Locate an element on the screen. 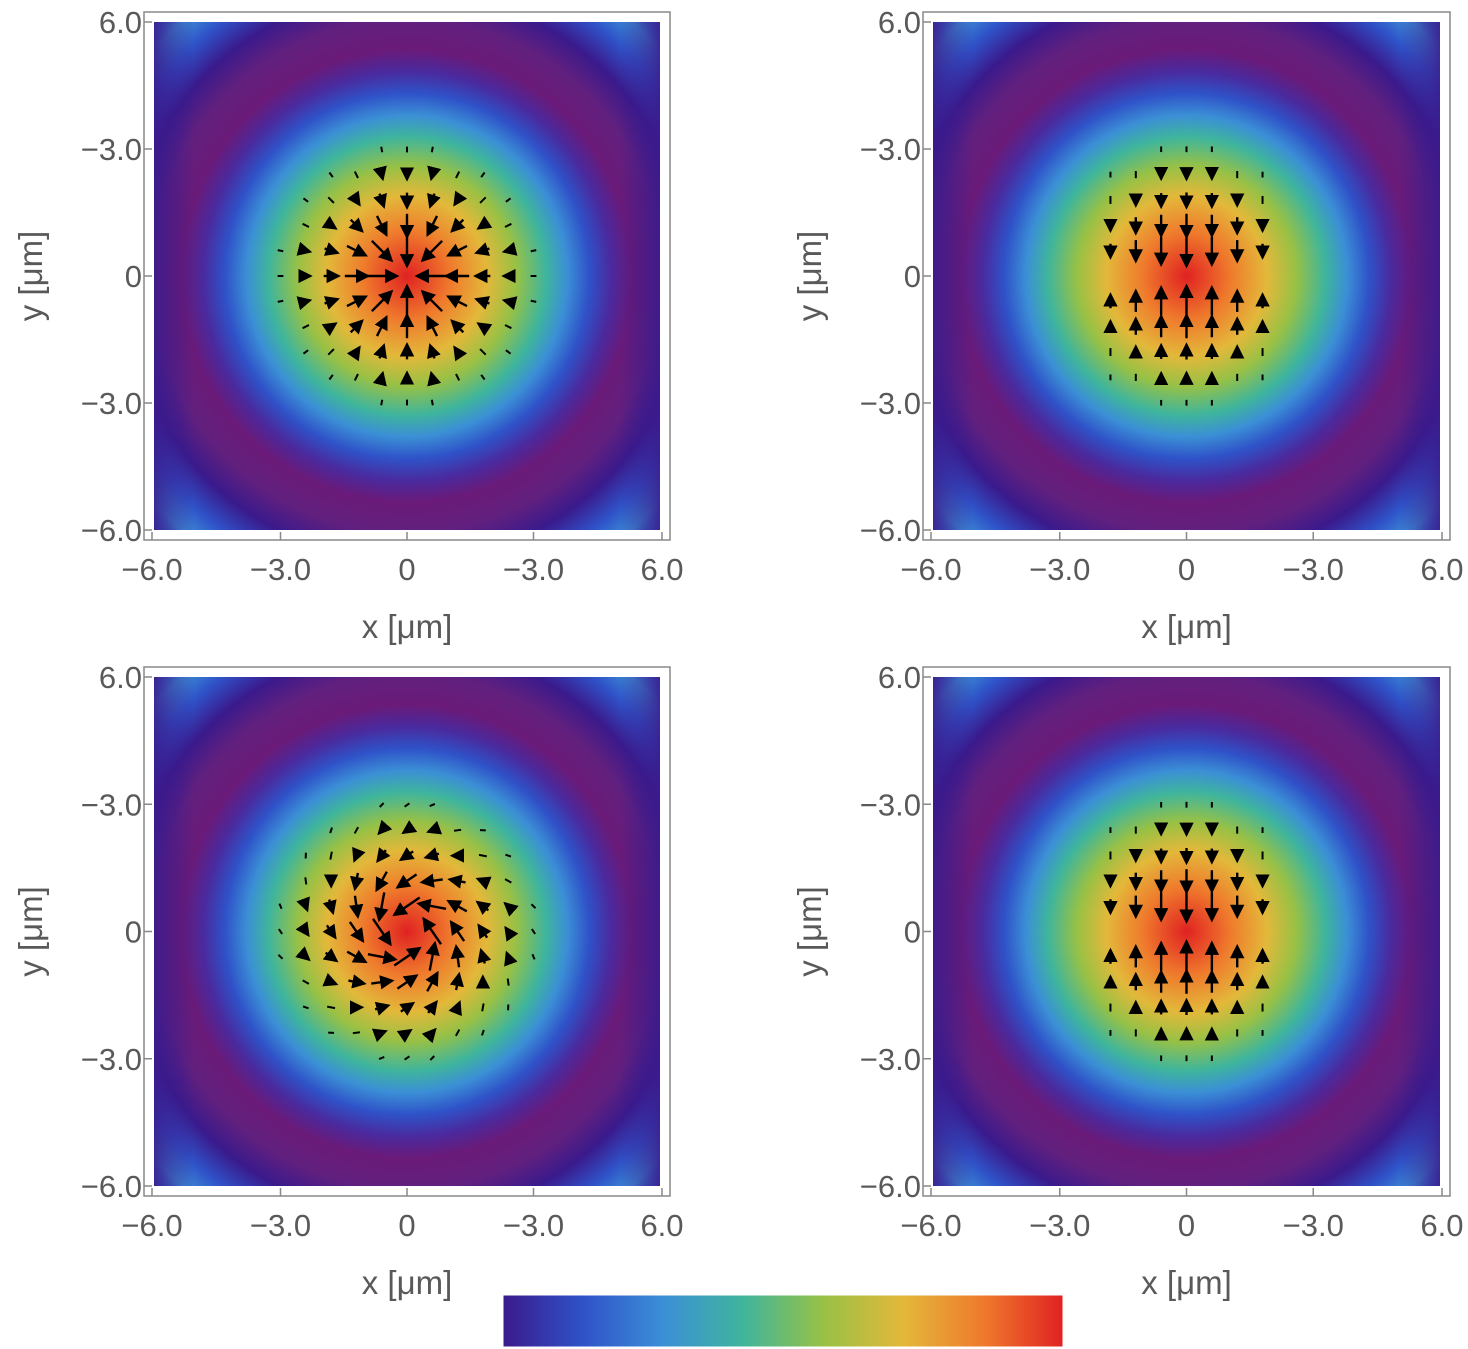 This screenshot has height=1349, width=1468. y-tick-label: 6.0 is located at coordinates (899, 22).